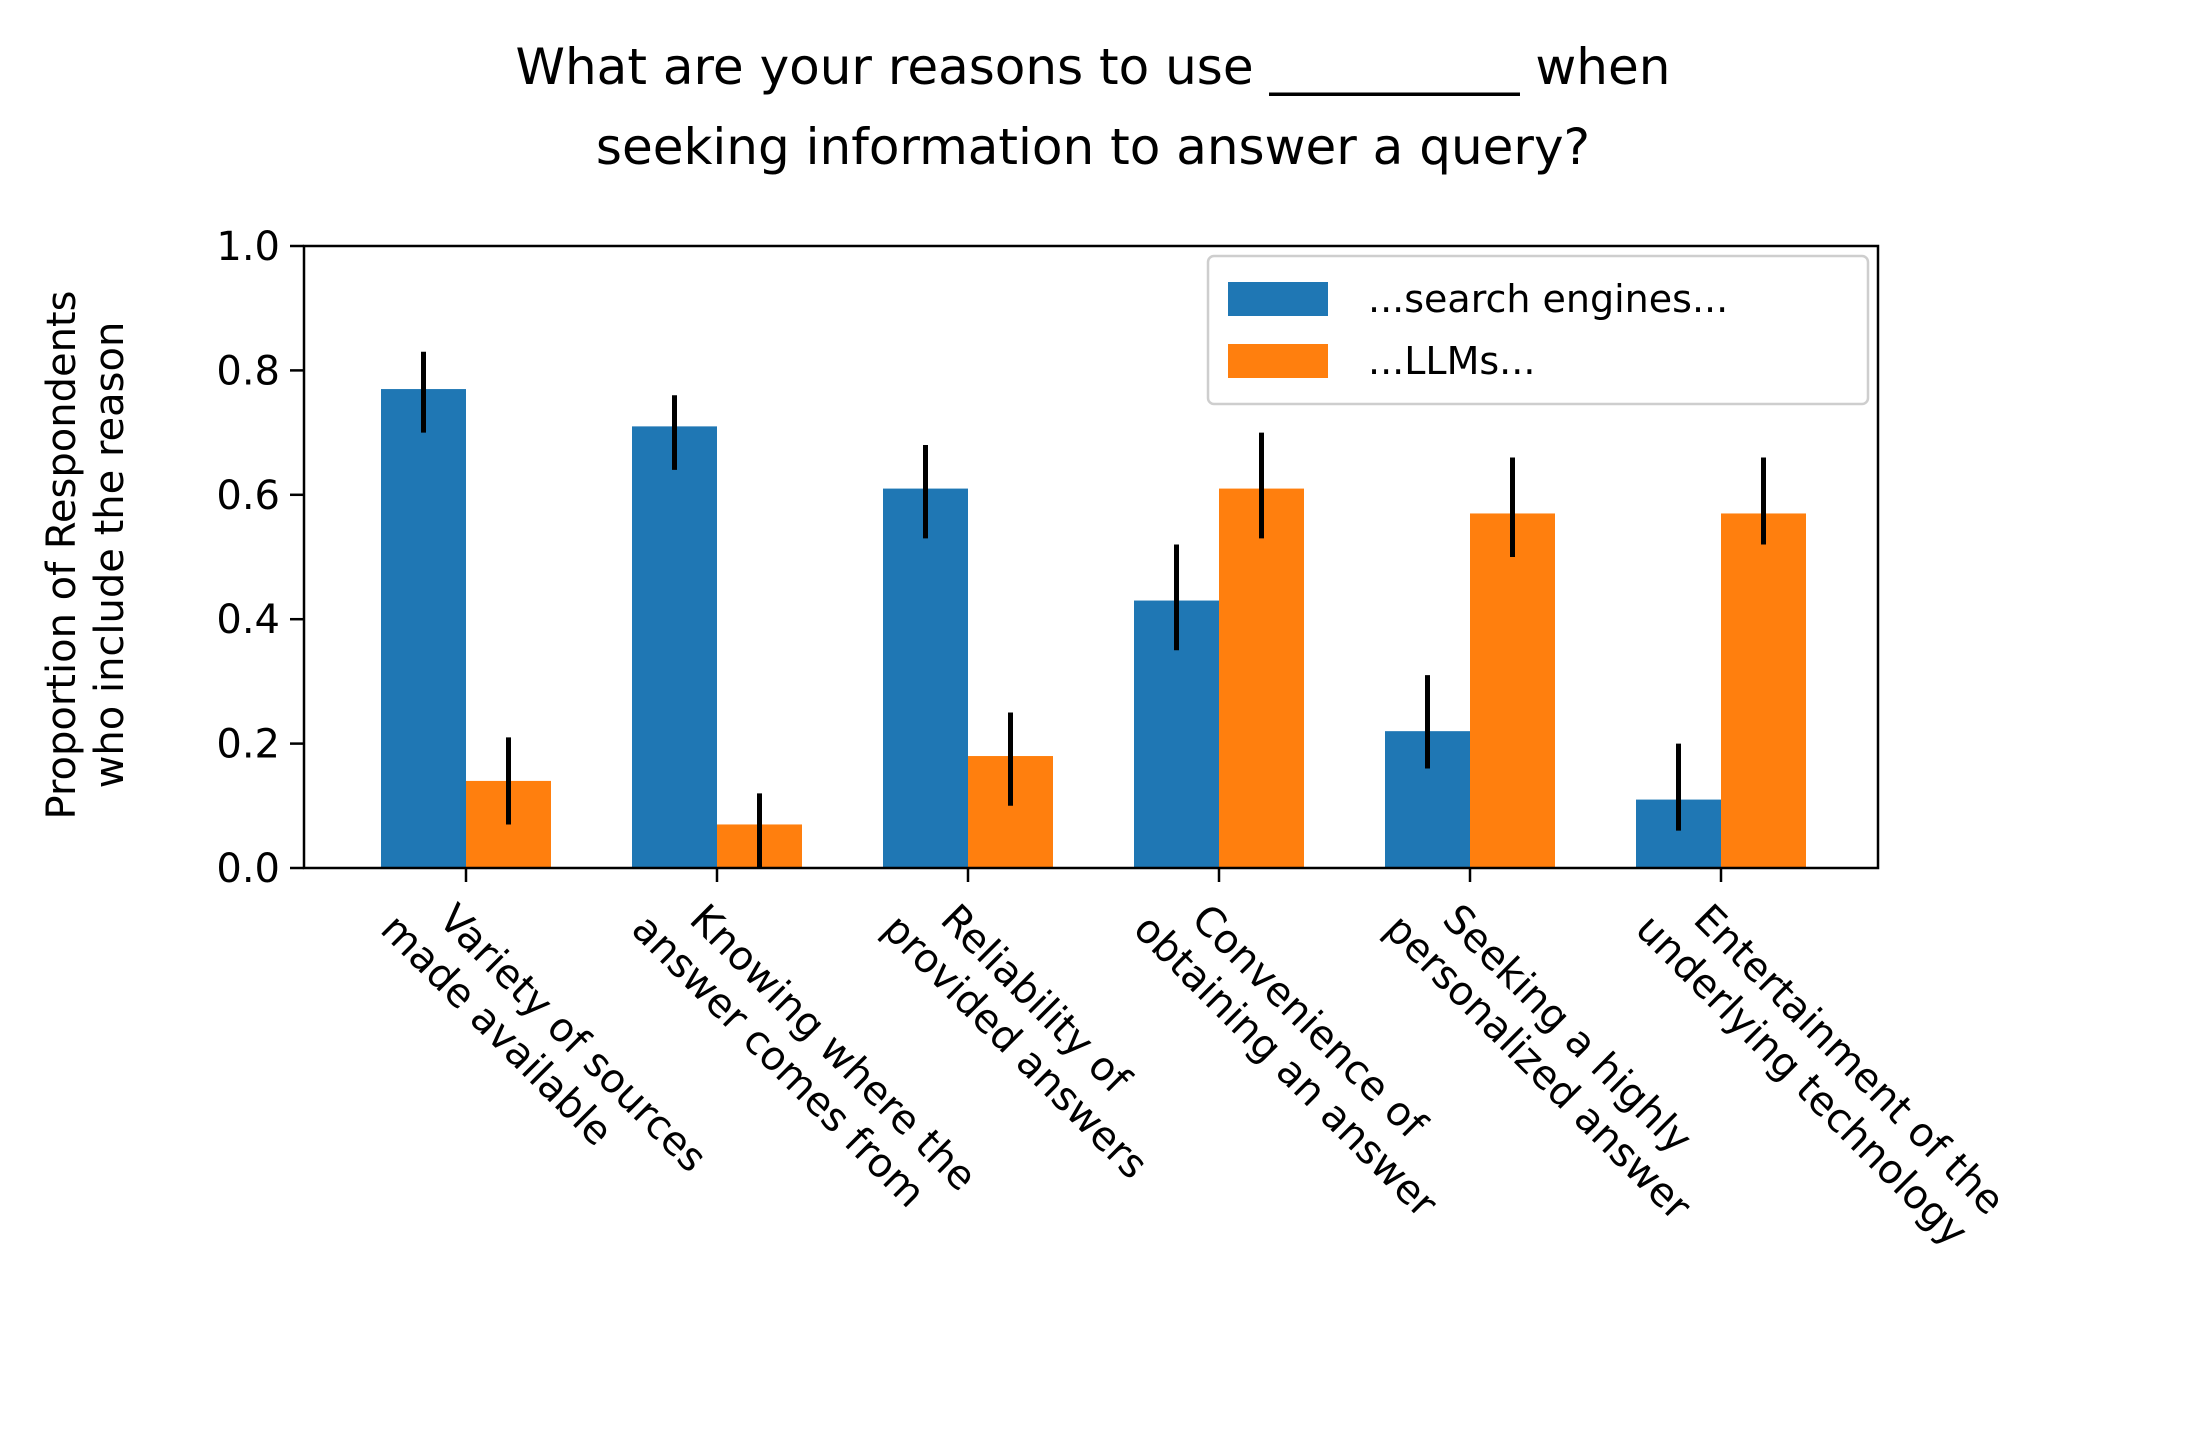  What do you see at coordinates (248, 745) in the screenshot?
I see `y-tick-label: 0.2` at bounding box center [248, 745].